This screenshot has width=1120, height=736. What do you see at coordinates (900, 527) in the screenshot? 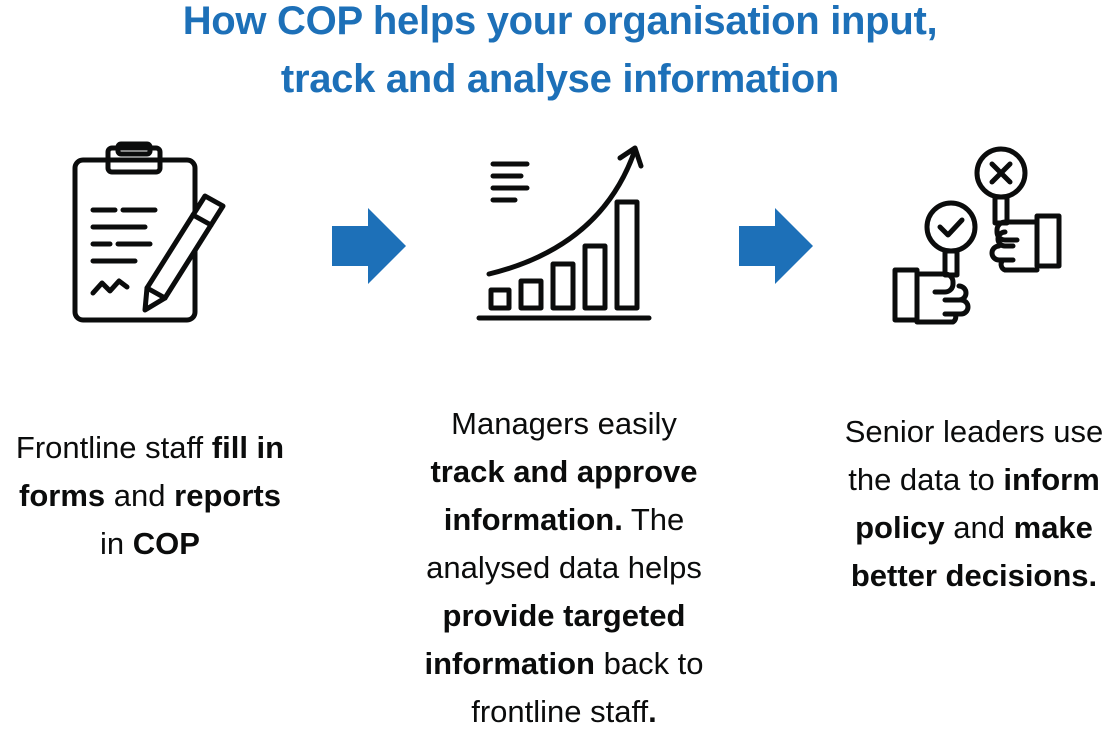
I see `caption-bold-text: policy` at bounding box center [900, 527].